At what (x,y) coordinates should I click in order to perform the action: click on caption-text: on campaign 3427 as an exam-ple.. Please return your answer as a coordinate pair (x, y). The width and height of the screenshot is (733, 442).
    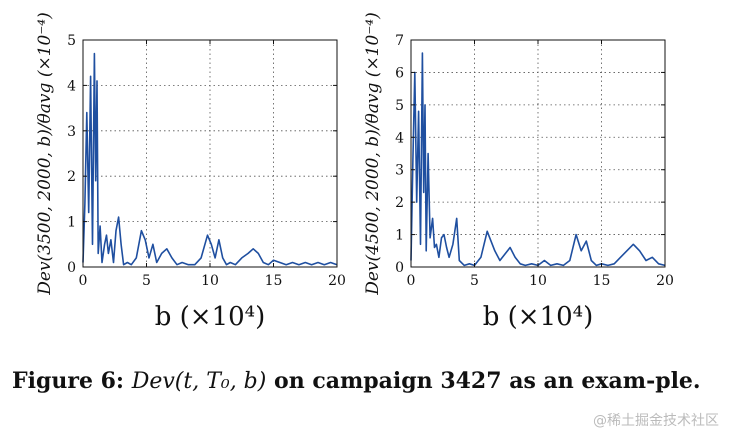
    Looking at the image, I should click on (487, 381).